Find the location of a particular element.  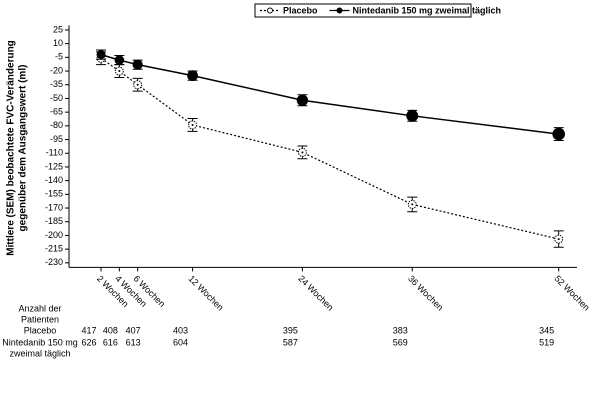

count: 395 is located at coordinates (290, 330).